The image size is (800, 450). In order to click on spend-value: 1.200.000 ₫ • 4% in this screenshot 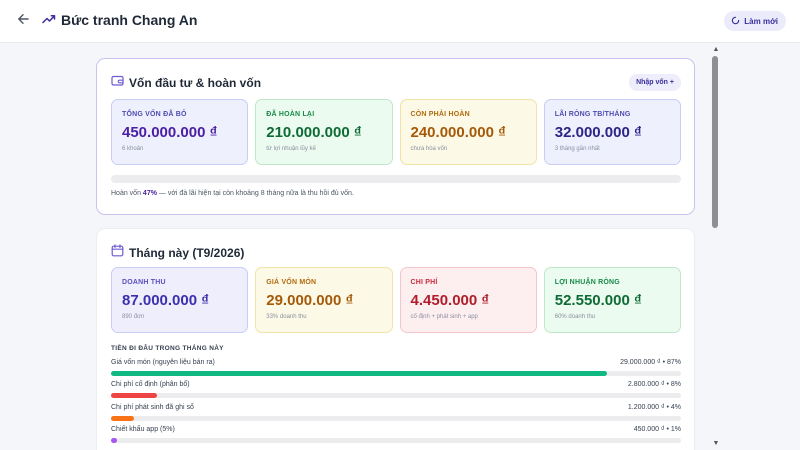, I will do `click(654, 407)`.